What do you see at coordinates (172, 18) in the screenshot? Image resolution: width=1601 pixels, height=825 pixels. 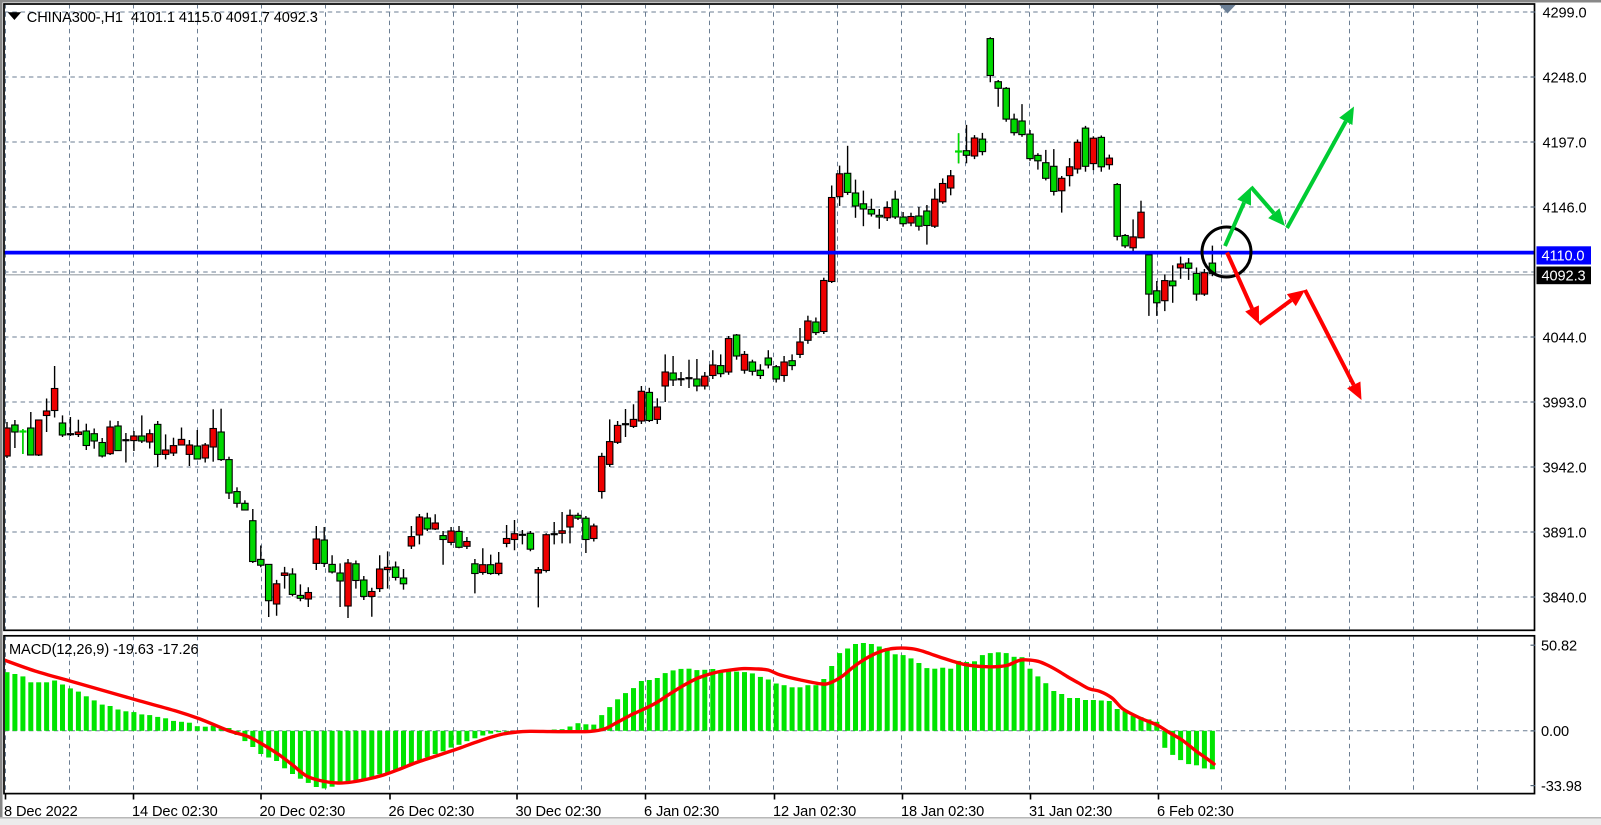 I see `svg-text:CHINA300-,H1 4101.1 4115.0 40: CHINA300-,H1 4101.1 4115.0 4091.7 4092.3` at bounding box center [172, 18].